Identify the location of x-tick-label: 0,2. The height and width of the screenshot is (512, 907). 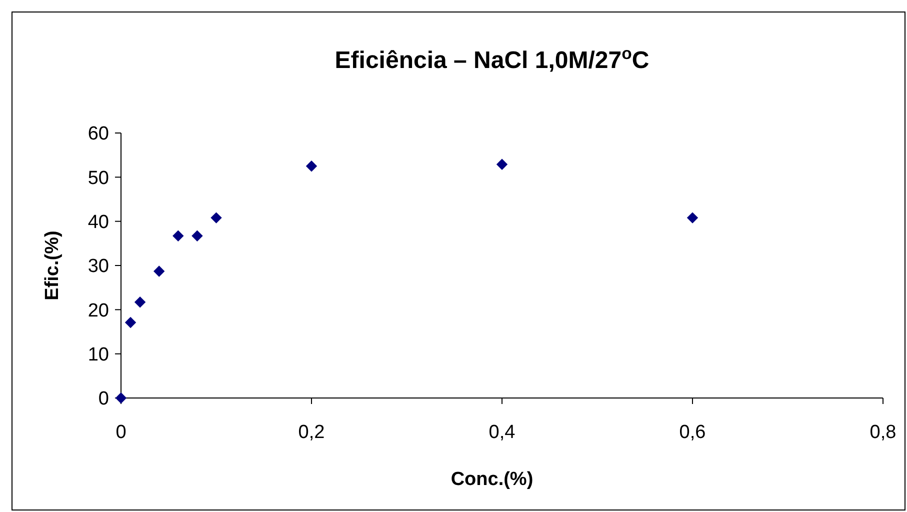
(311, 432).